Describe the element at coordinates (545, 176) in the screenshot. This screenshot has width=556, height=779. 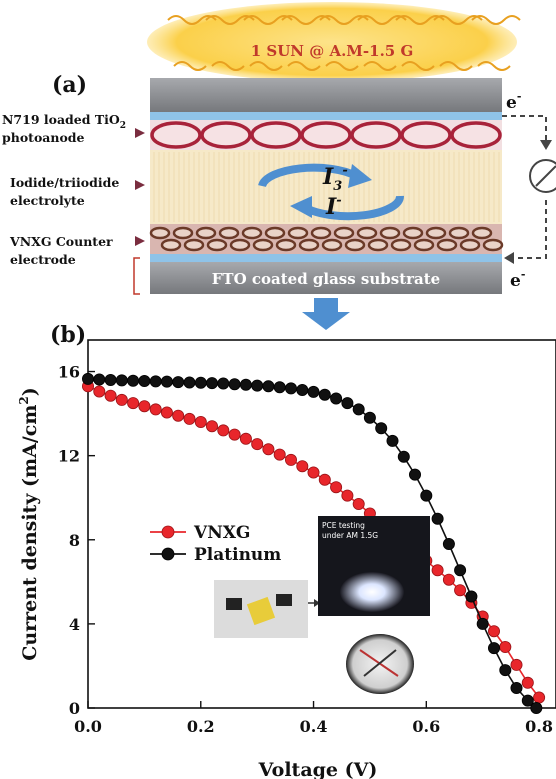
I see `meter-needle` at that location.